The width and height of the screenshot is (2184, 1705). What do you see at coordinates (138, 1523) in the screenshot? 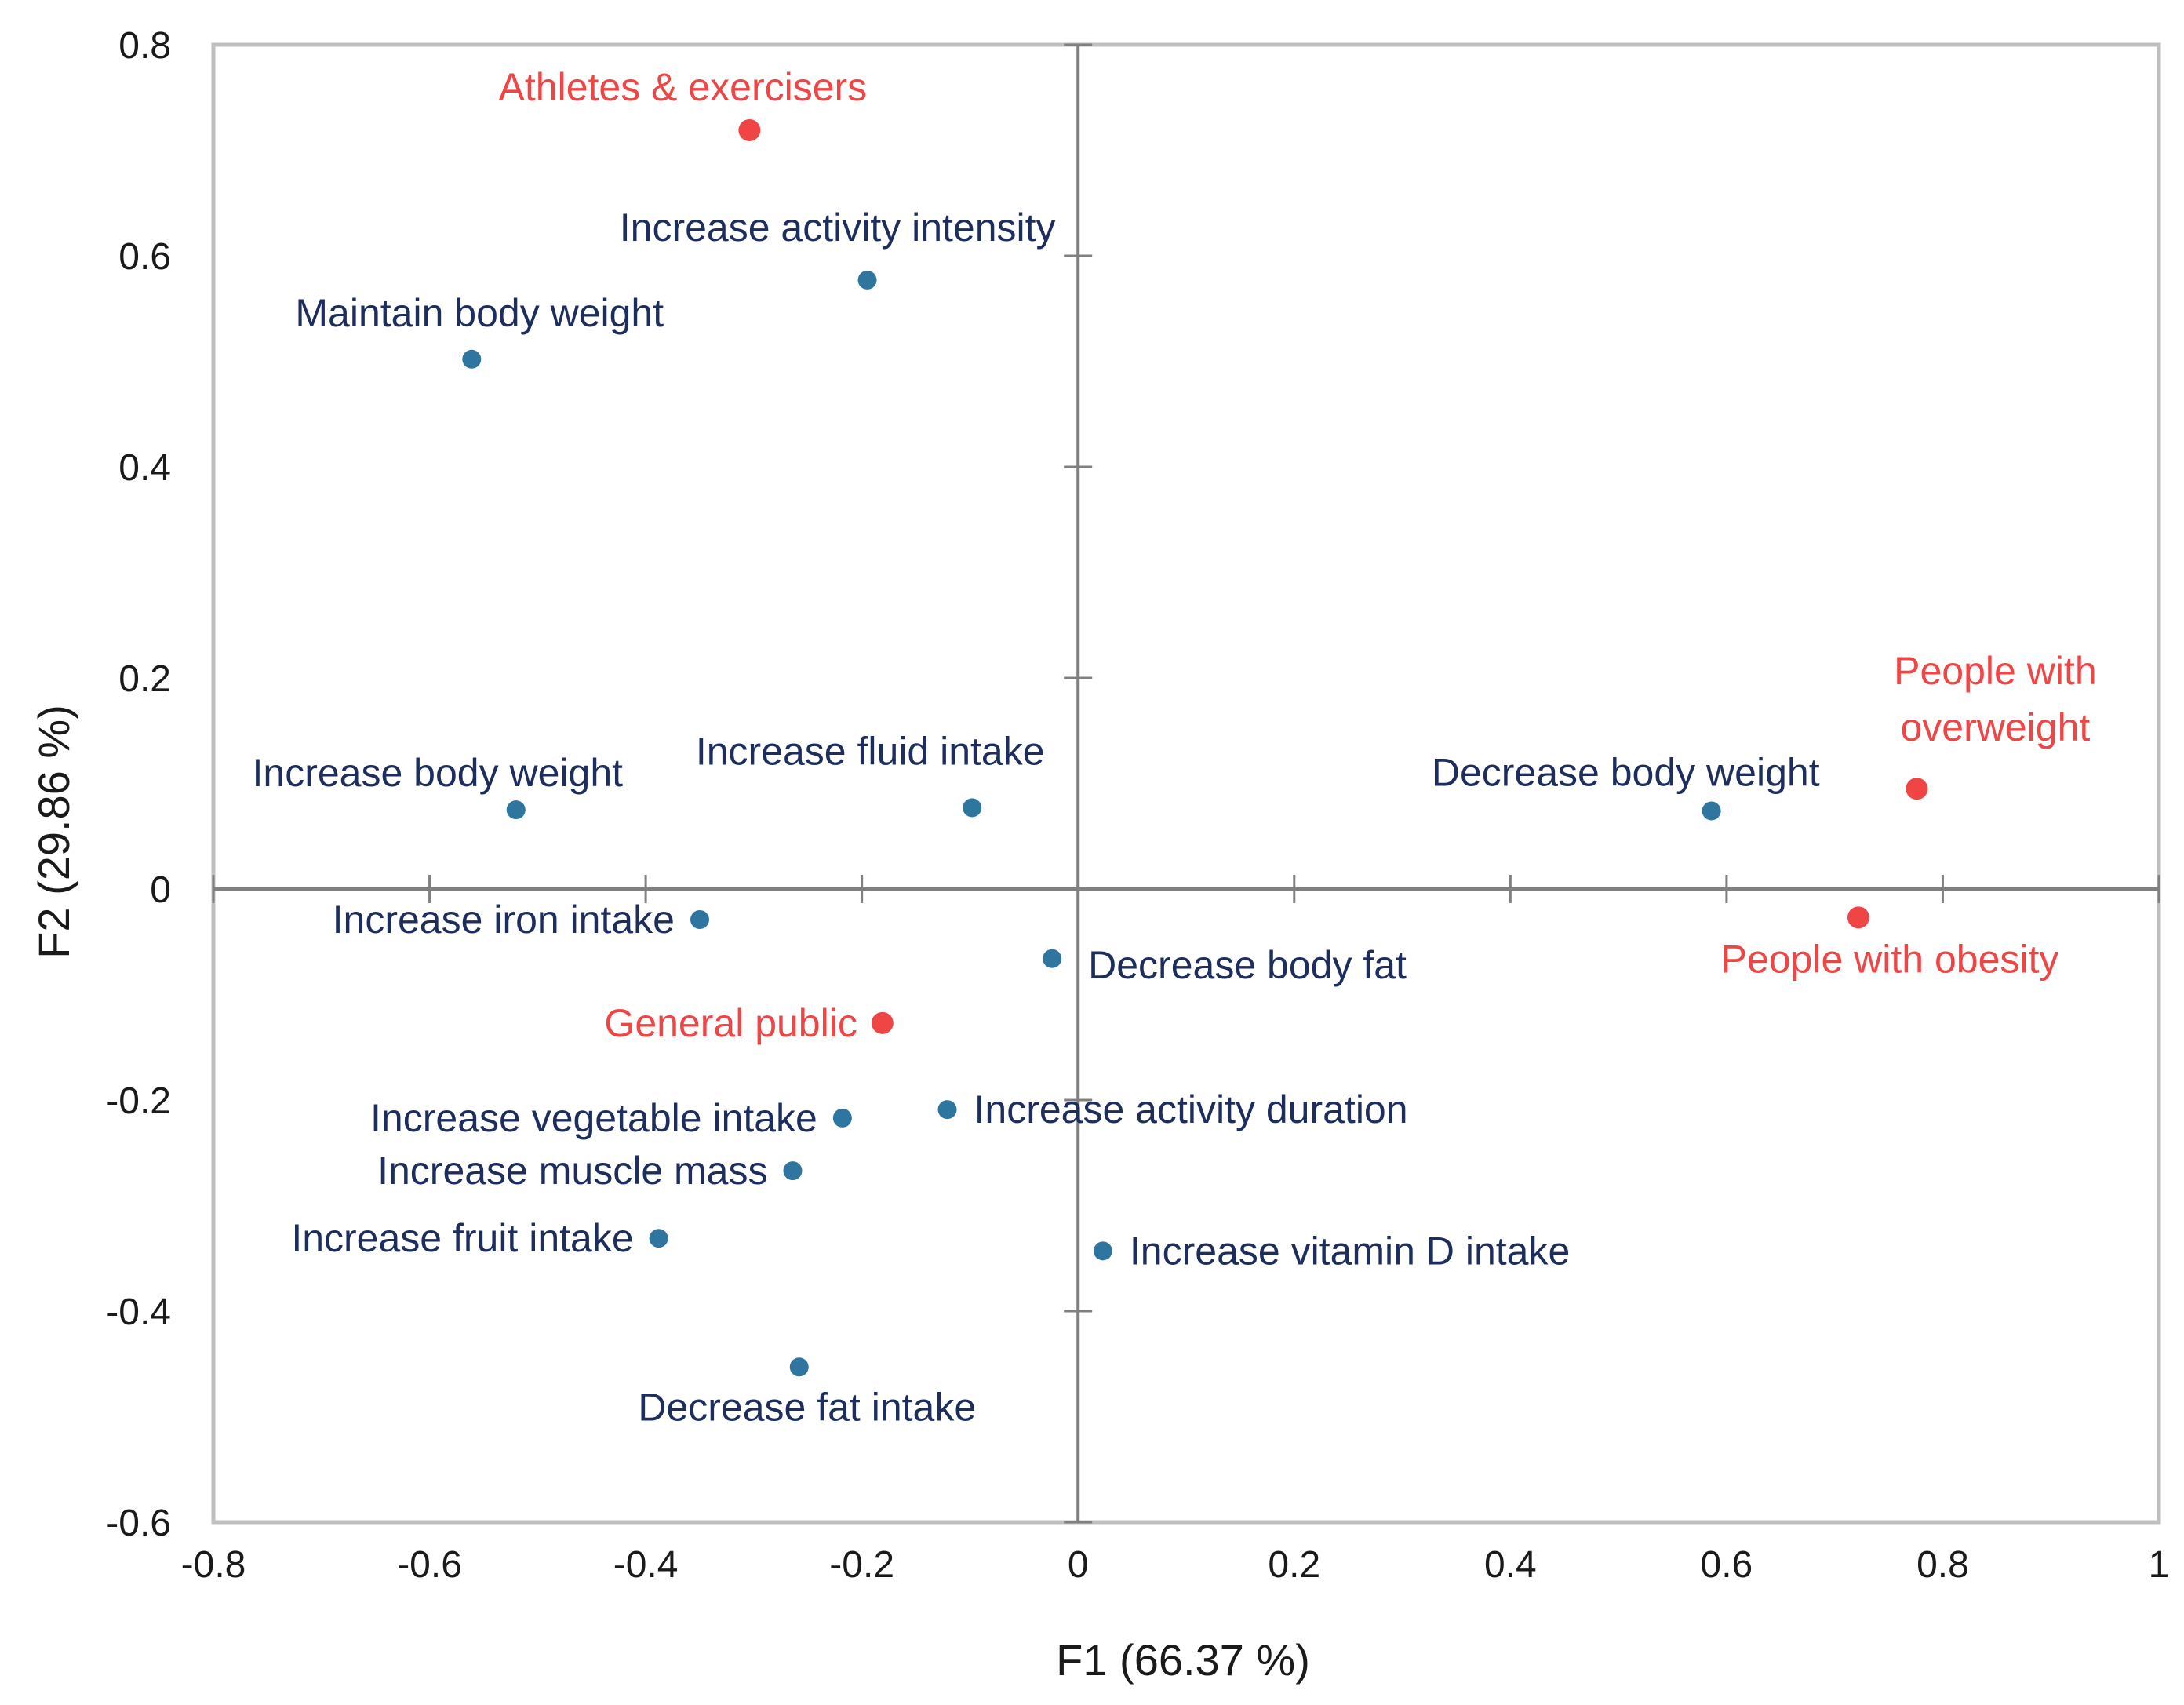
I see `y-tick-label: -0.6` at bounding box center [138, 1523].